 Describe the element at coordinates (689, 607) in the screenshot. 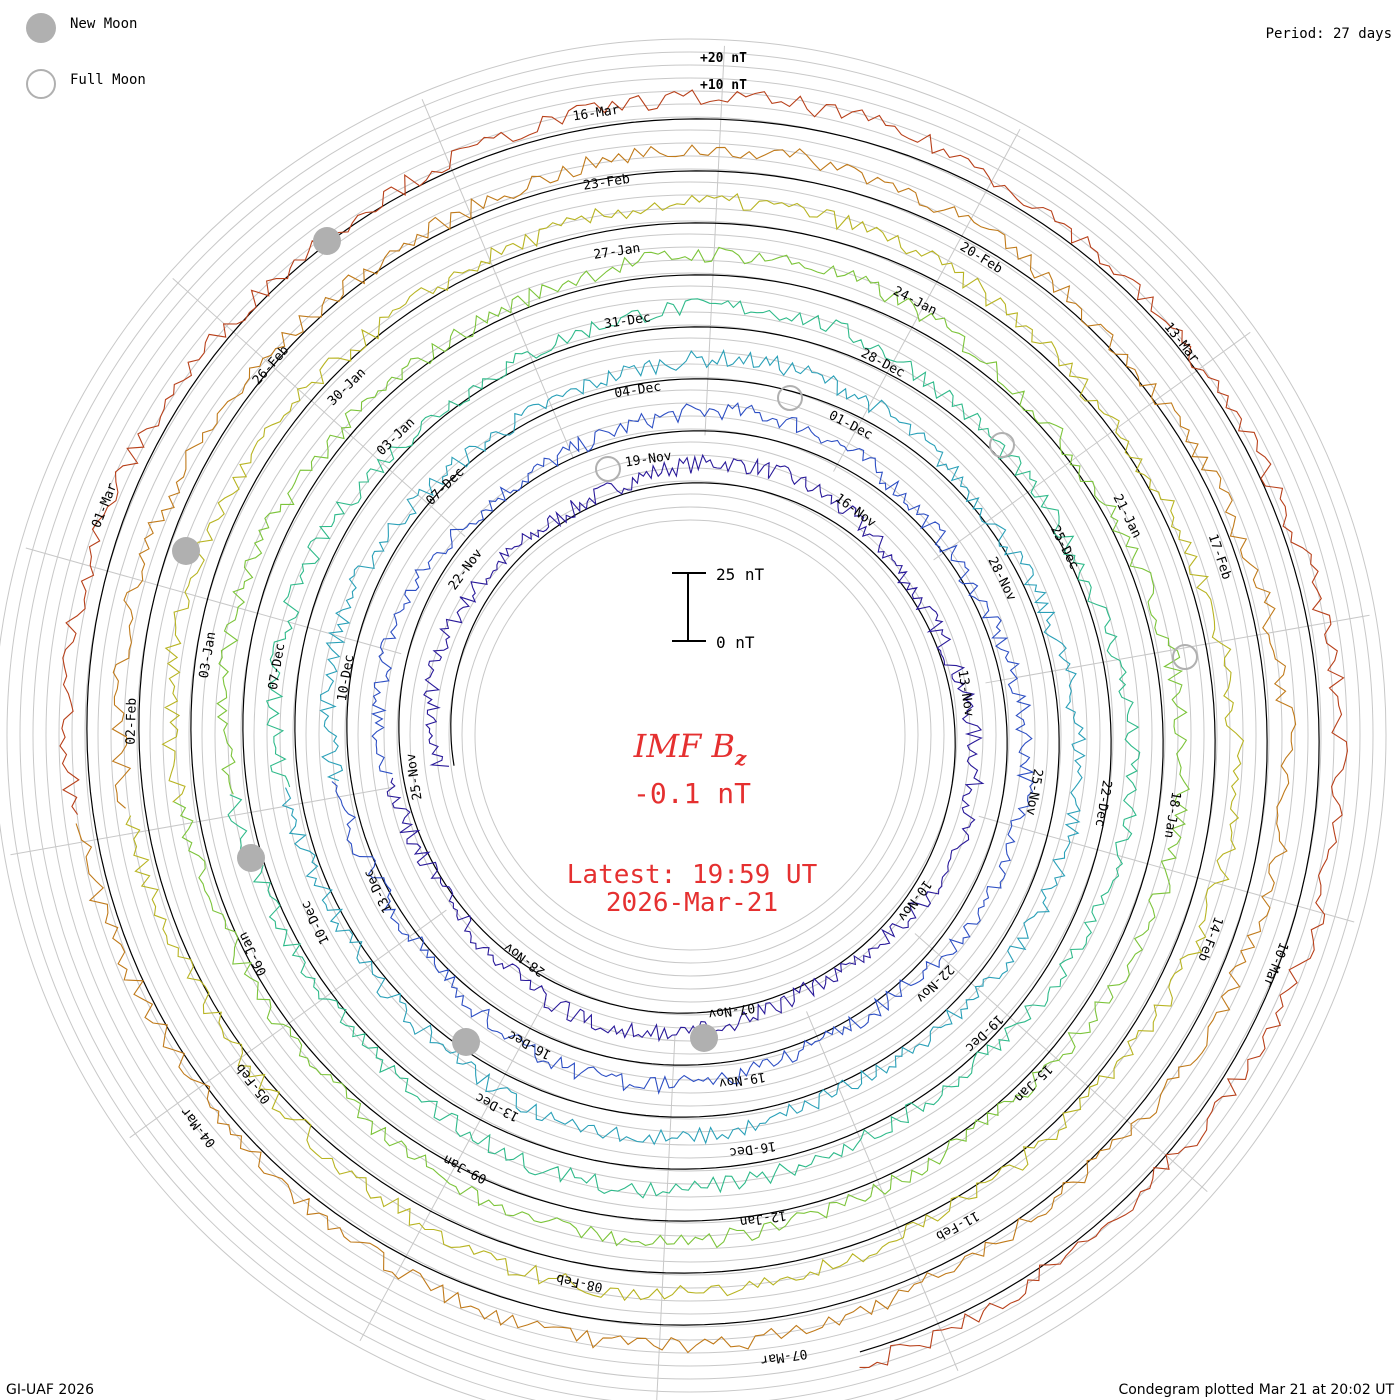

I see `scale-bar` at that location.